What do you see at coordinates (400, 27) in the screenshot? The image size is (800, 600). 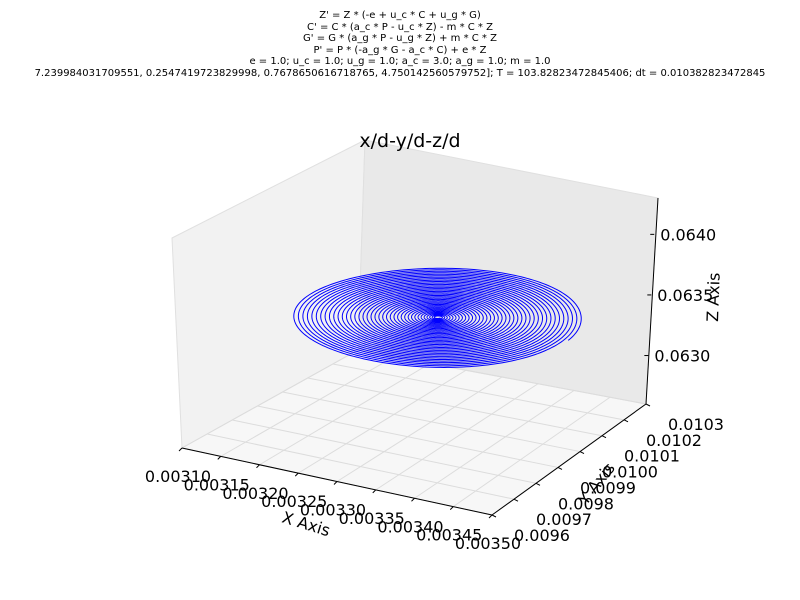 I see `header-line: C' = C * (a_c * P - u_c * Z) - m * C * Z` at bounding box center [400, 27].